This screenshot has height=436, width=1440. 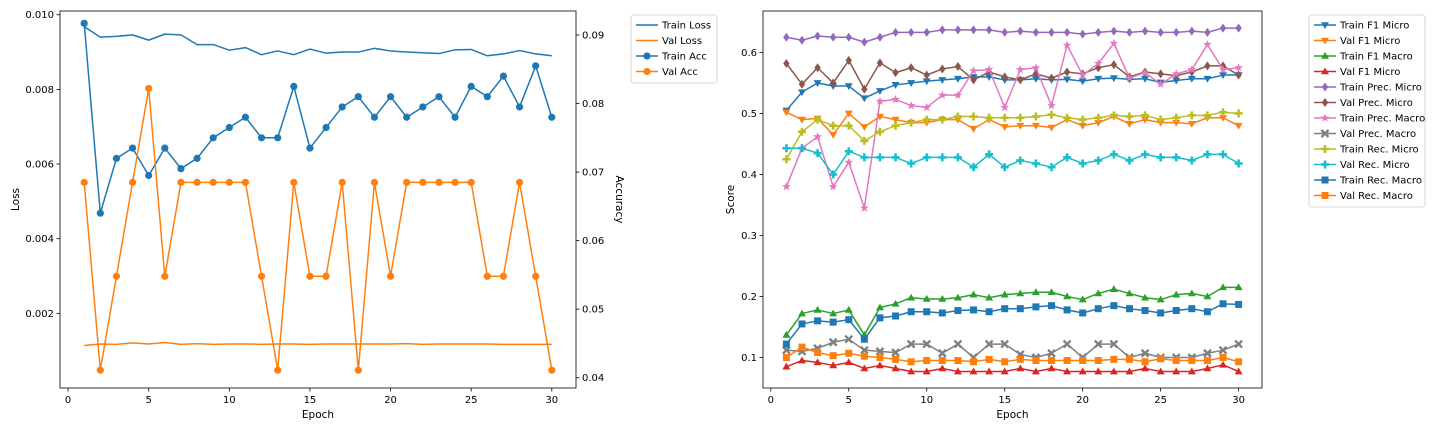 I want to click on panel-2-legend-item: Train Rec. Micro, so click(x=1366, y=150).